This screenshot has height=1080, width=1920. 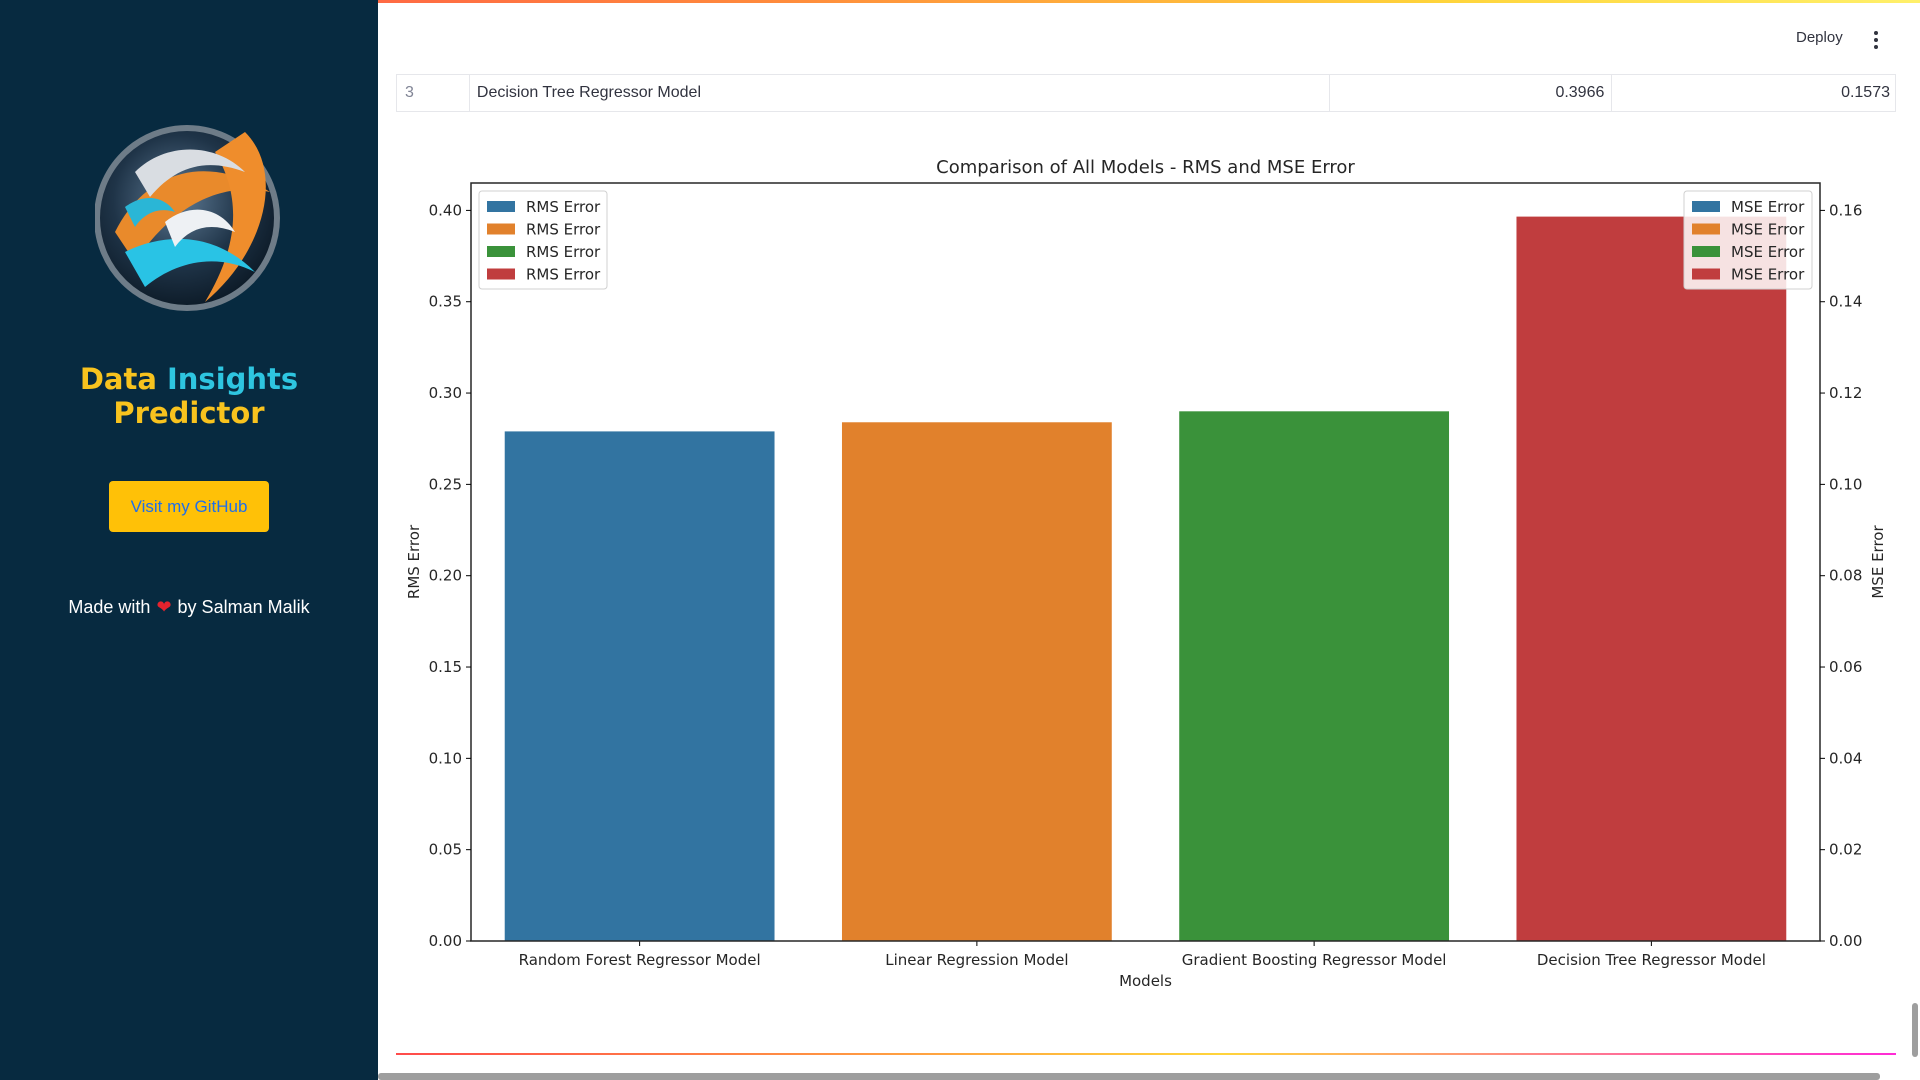 What do you see at coordinates (1819, 37) in the screenshot?
I see `deploy-button: Deploy` at bounding box center [1819, 37].